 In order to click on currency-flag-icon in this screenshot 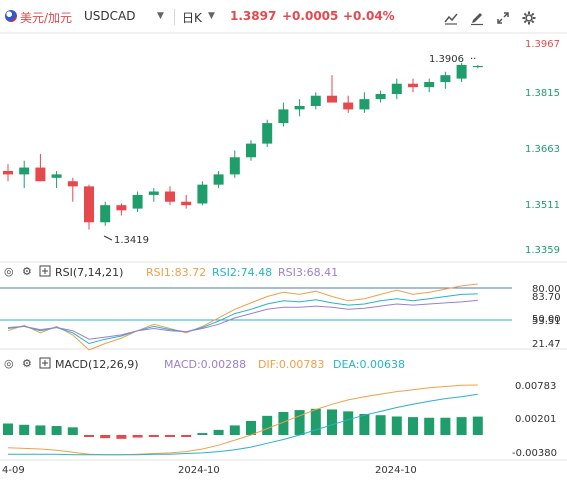, I will do `click(11, 16)`.